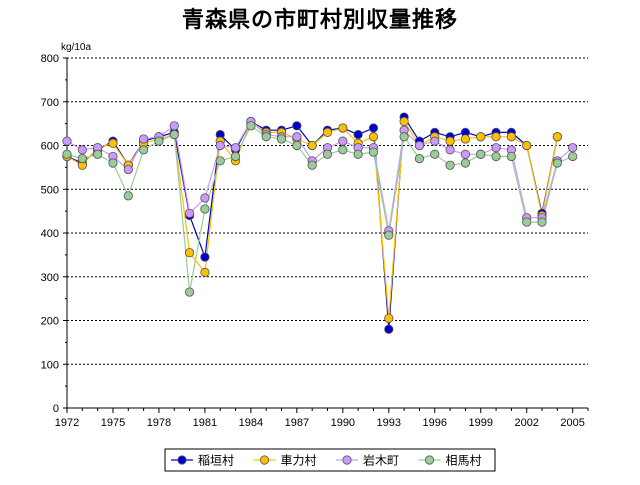 This screenshot has width=640, height=485. What do you see at coordinates (50, 59) in the screenshot?
I see `y-tick-label: 800` at bounding box center [50, 59].